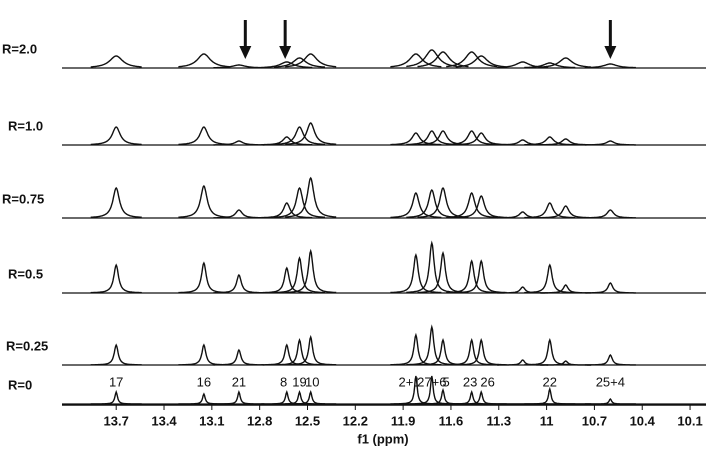 The height and width of the screenshot is (458, 711). Describe the element at coordinates (27, 345) in the screenshot. I see `series-label: R=0.25` at that location.